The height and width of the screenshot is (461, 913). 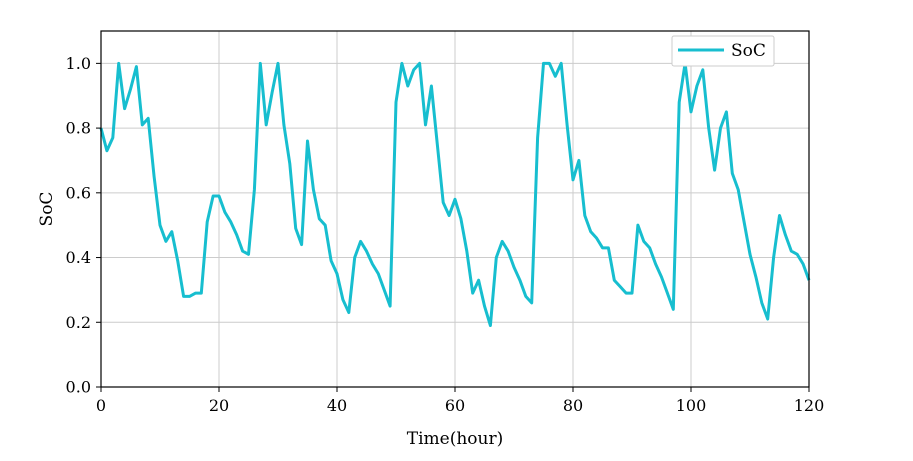 I want to click on legend-label: SoC, so click(x=748, y=51).